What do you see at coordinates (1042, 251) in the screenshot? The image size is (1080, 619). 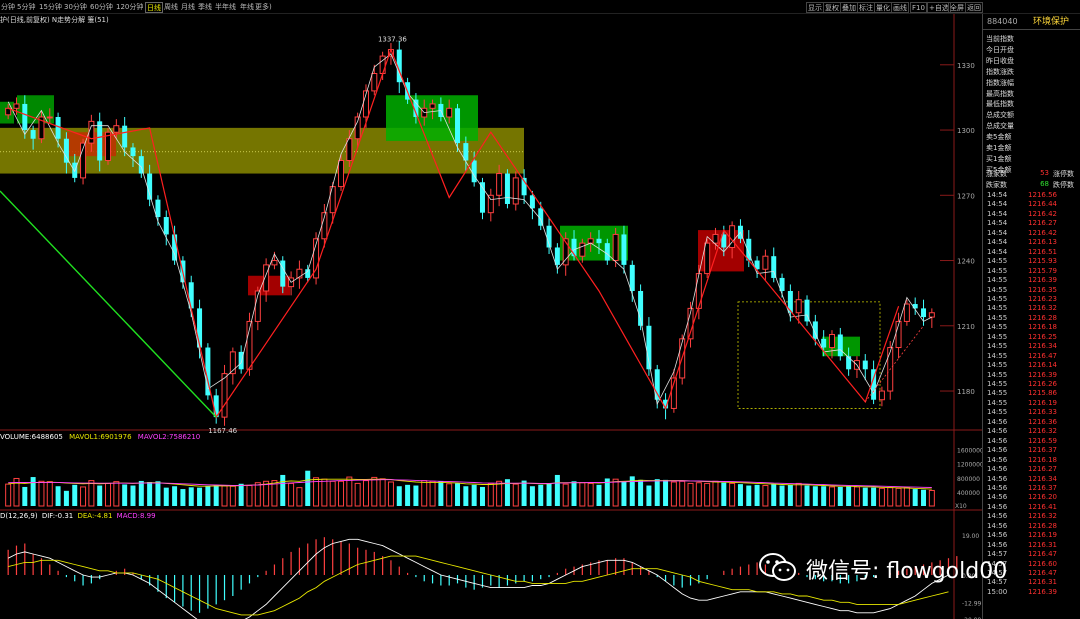 I see `tick-price: 1216.51` at bounding box center [1042, 251].